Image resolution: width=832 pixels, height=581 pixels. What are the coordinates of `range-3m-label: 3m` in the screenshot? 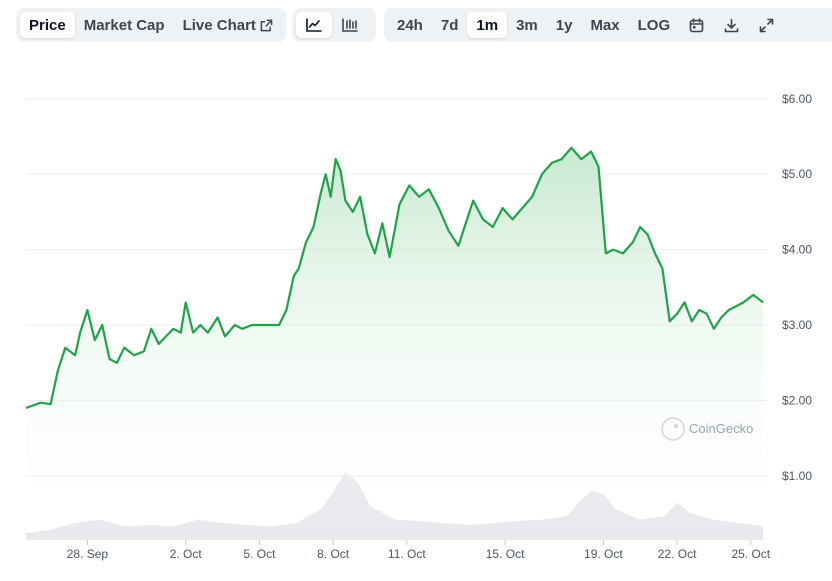 It's located at (527, 25).